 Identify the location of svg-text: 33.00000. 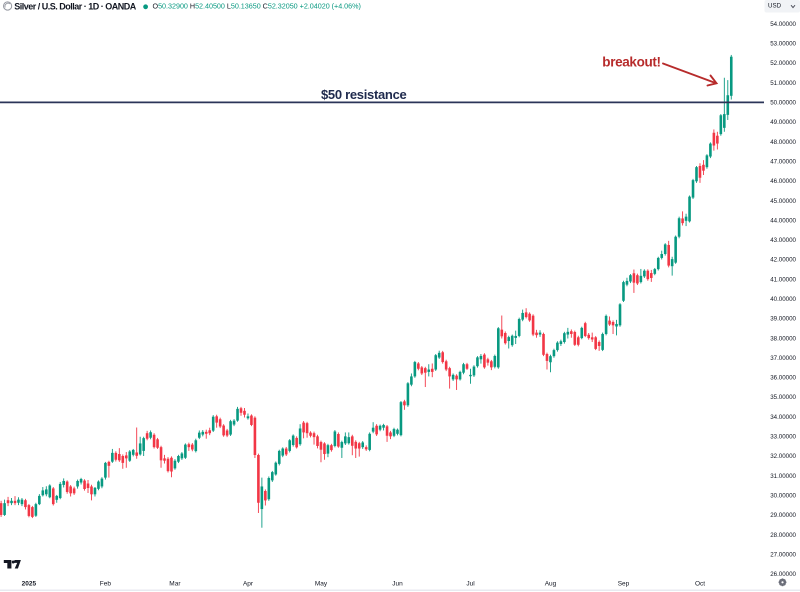
(783, 437).